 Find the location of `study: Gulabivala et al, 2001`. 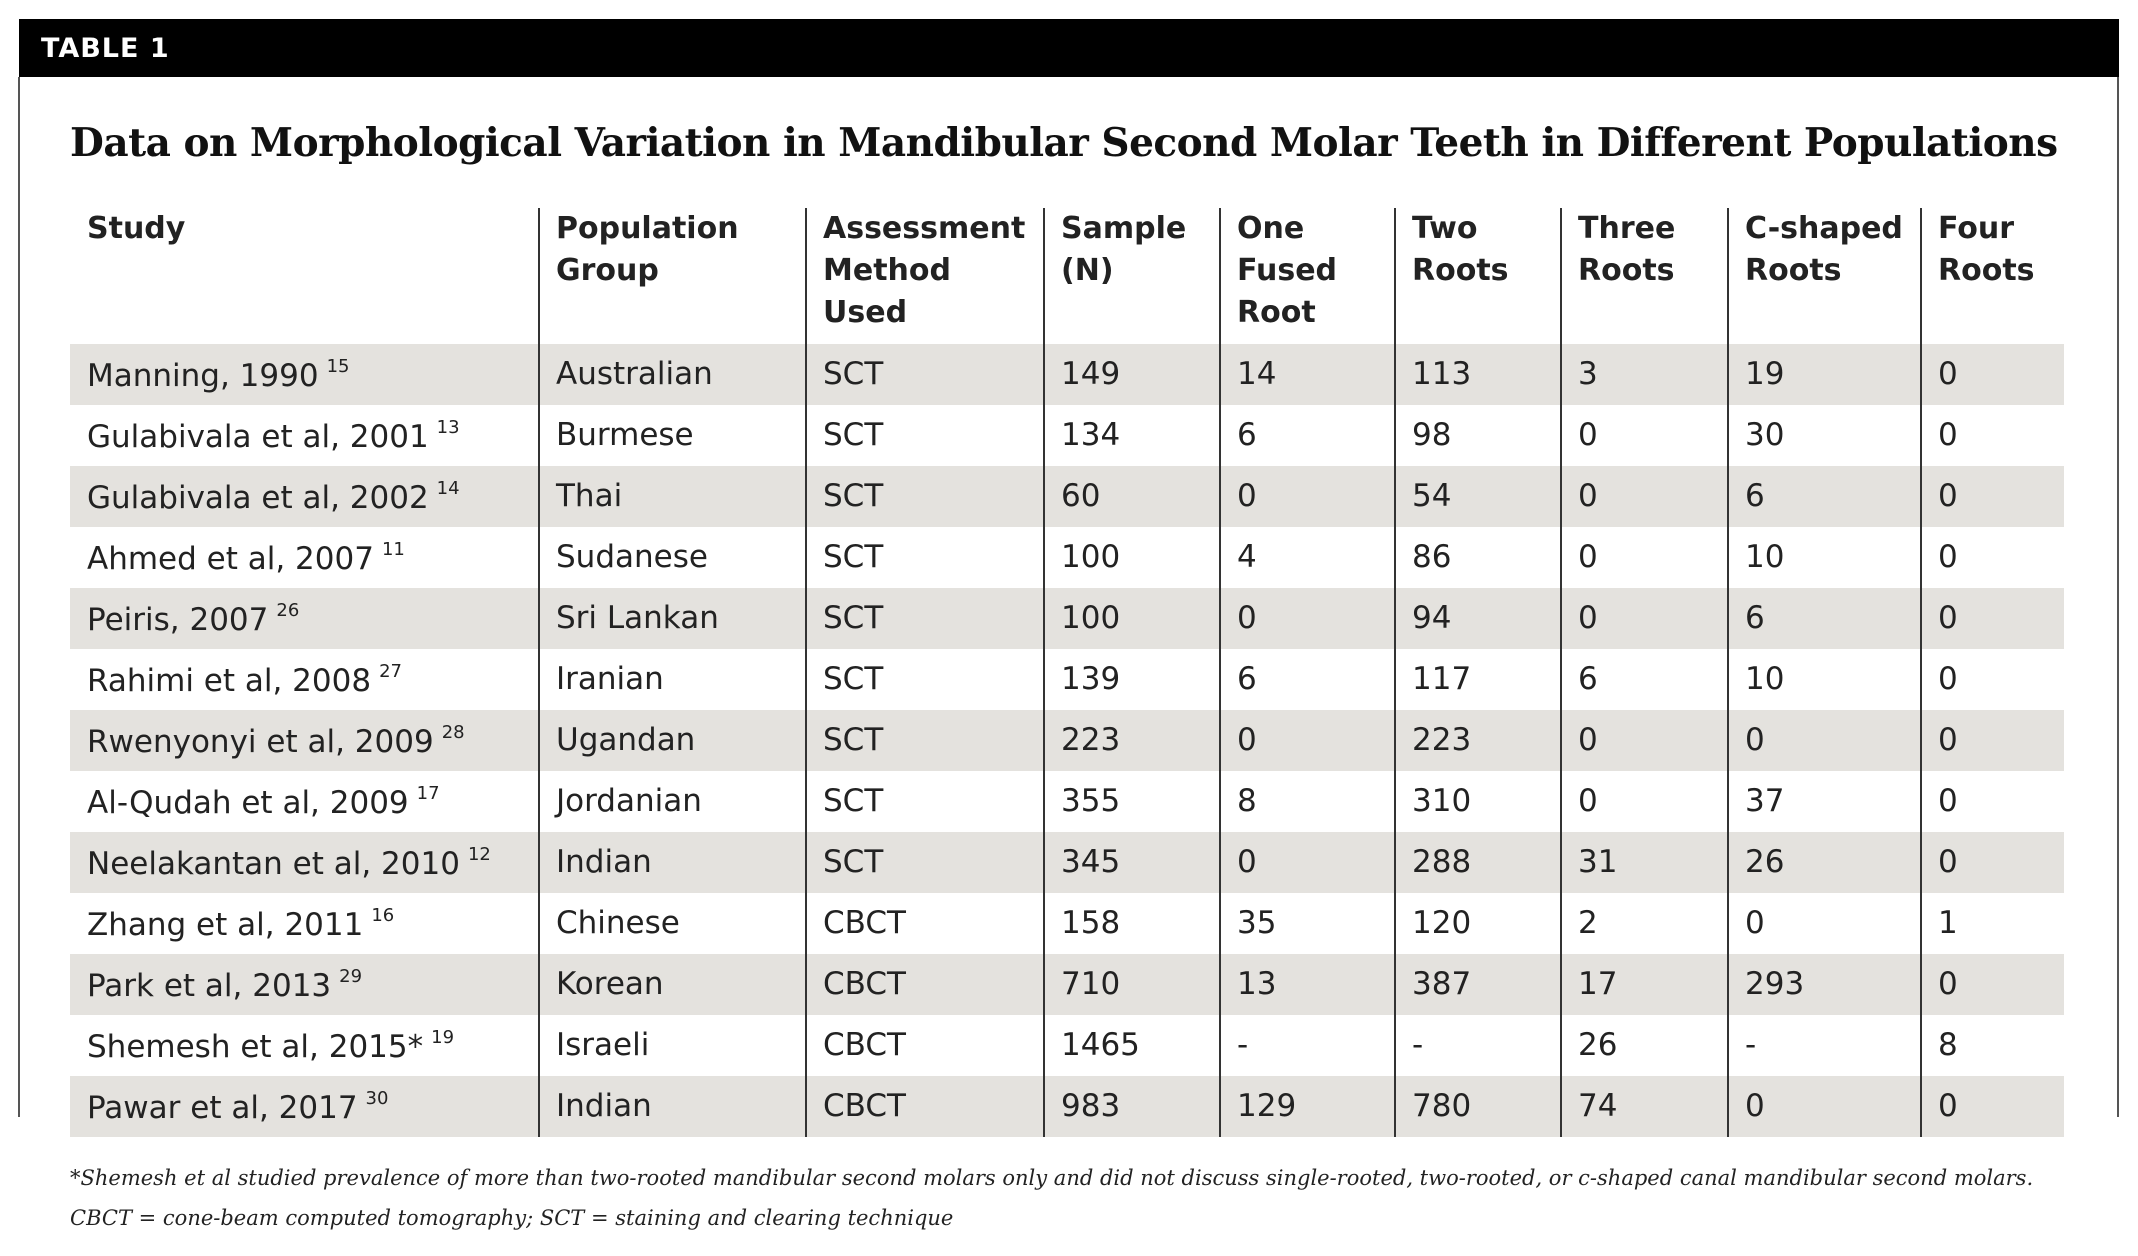

study: Gulabivala et al, 2001 is located at coordinates (258, 437).